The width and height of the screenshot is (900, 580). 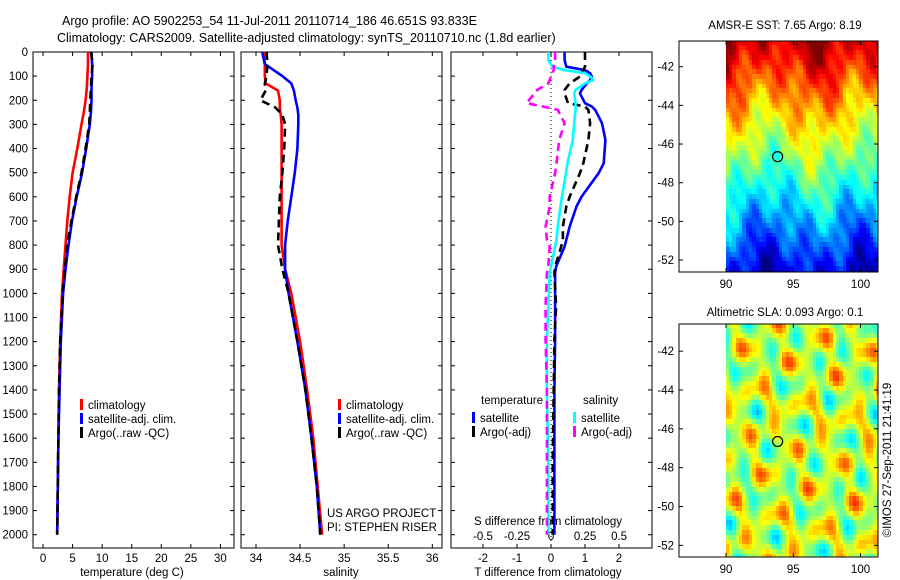 What do you see at coordinates (517, 537) in the screenshot?
I see `s-axis-tick-label: -0.25` at bounding box center [517, 537].